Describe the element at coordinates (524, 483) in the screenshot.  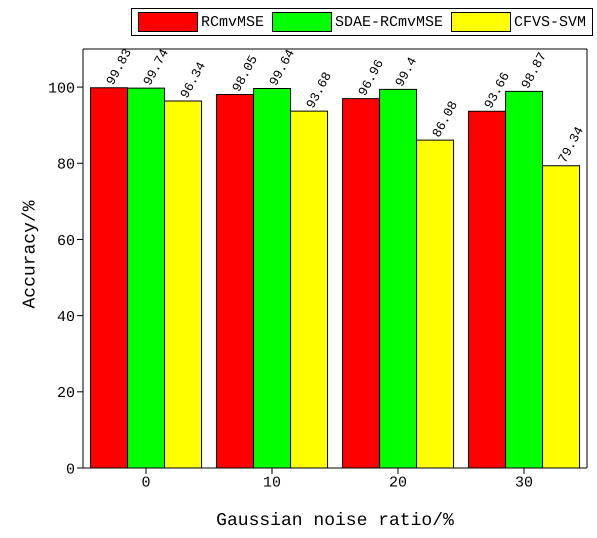
I see `x-tick-label: 30` at that location.